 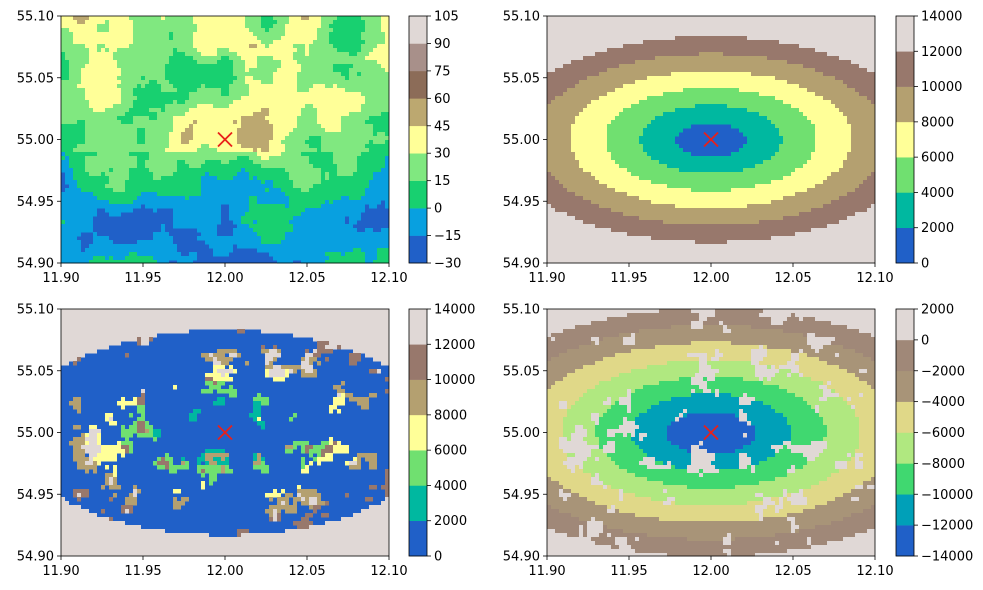 What do you see at coordinates (450, 486) in the screenshot?
I see `colorbar-tick-label: 4000` at bounding box center [450, 486].